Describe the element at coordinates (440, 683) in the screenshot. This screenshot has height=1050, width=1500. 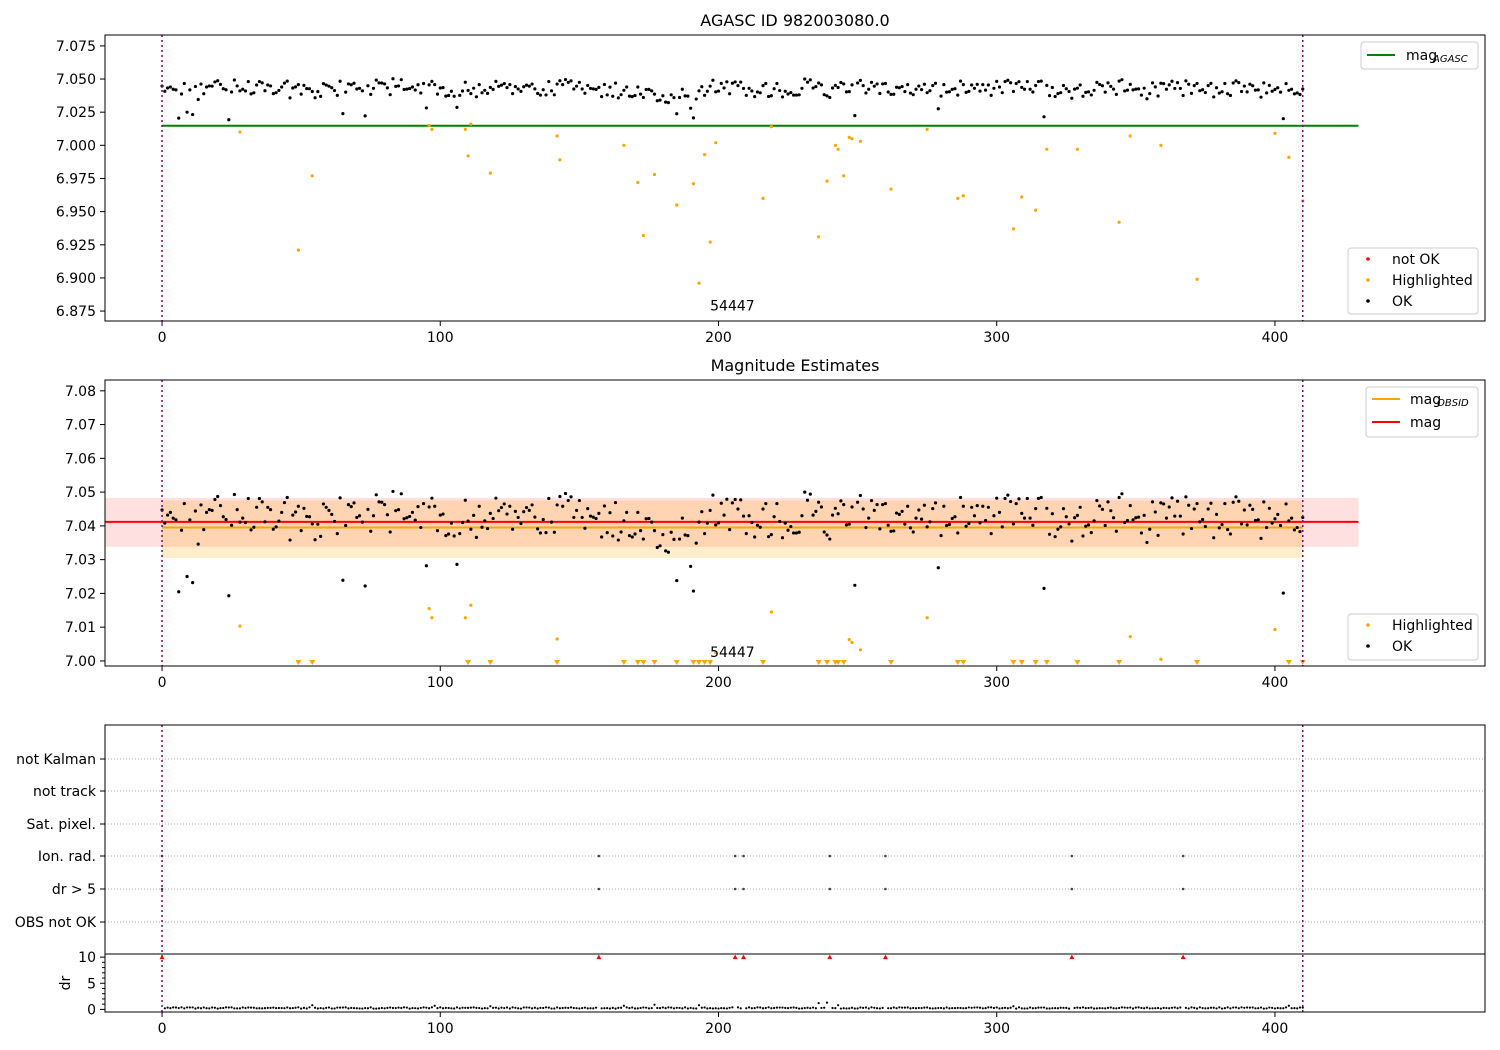
I see `x-tick-label: 100` at that location.